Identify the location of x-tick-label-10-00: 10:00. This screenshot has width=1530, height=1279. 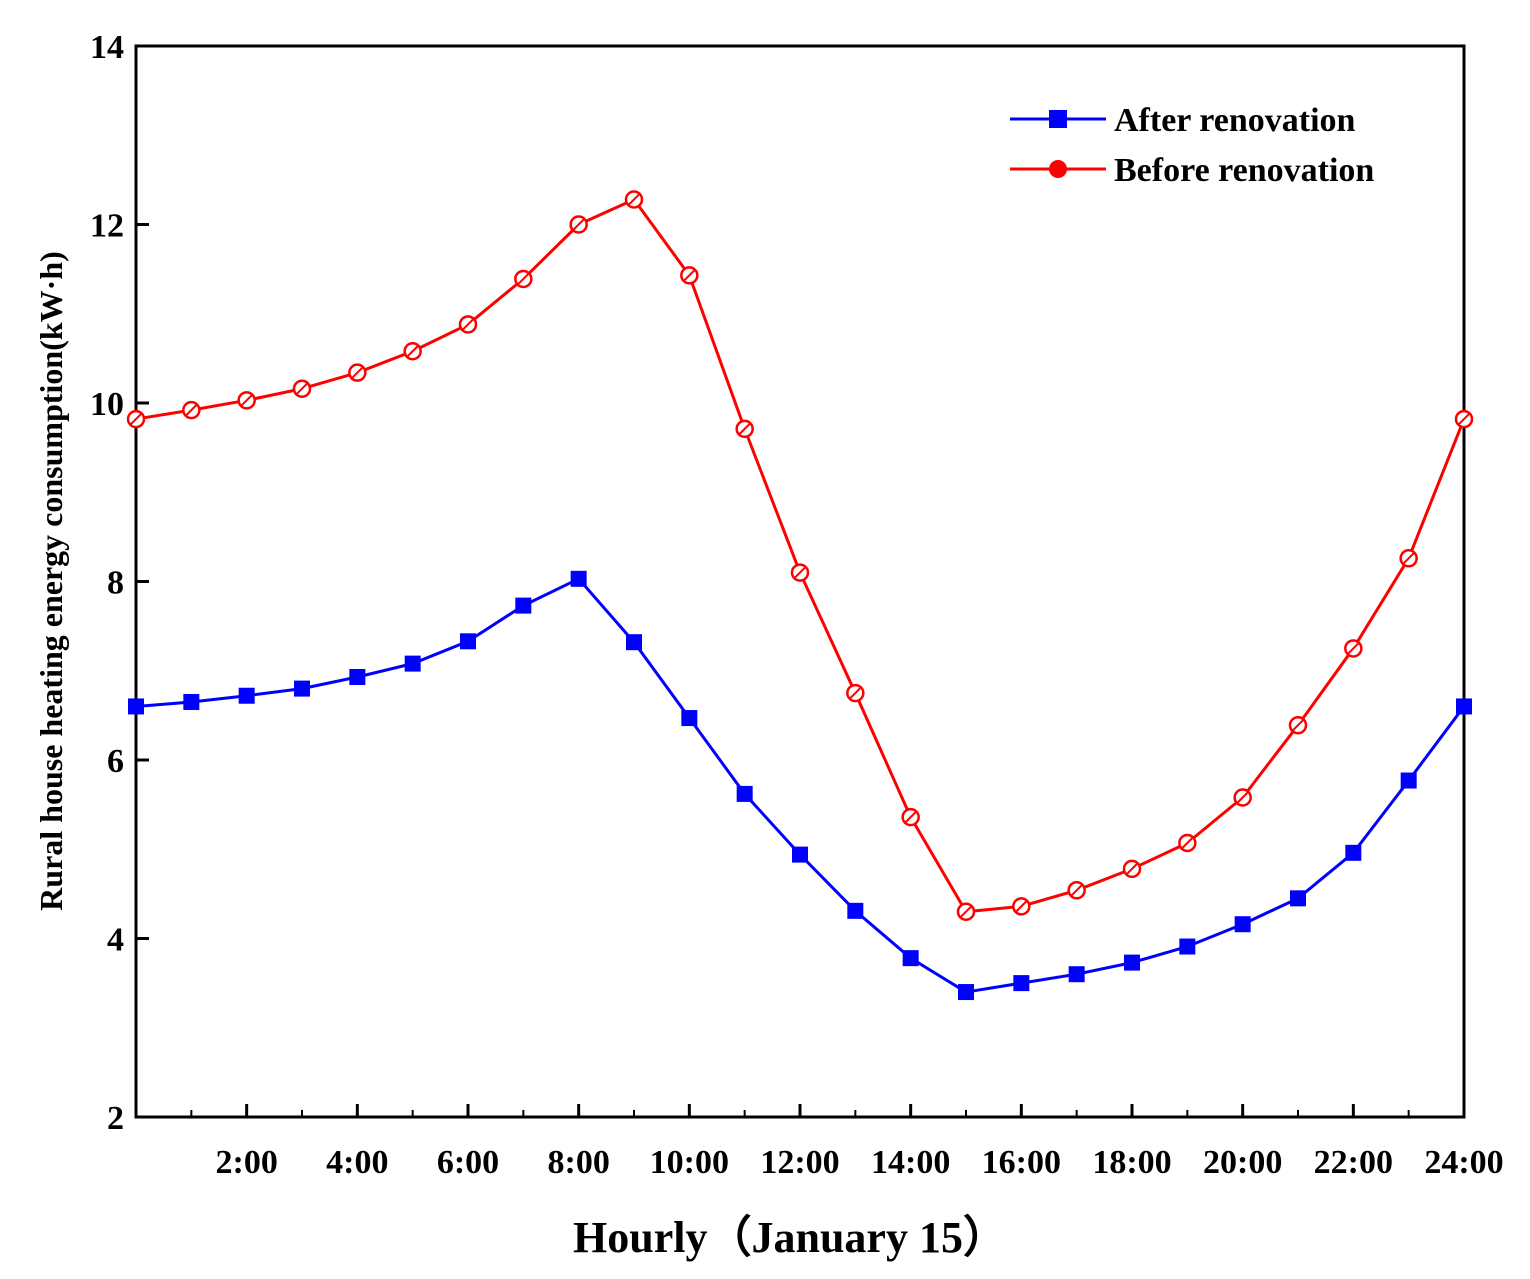
(689, 1162).